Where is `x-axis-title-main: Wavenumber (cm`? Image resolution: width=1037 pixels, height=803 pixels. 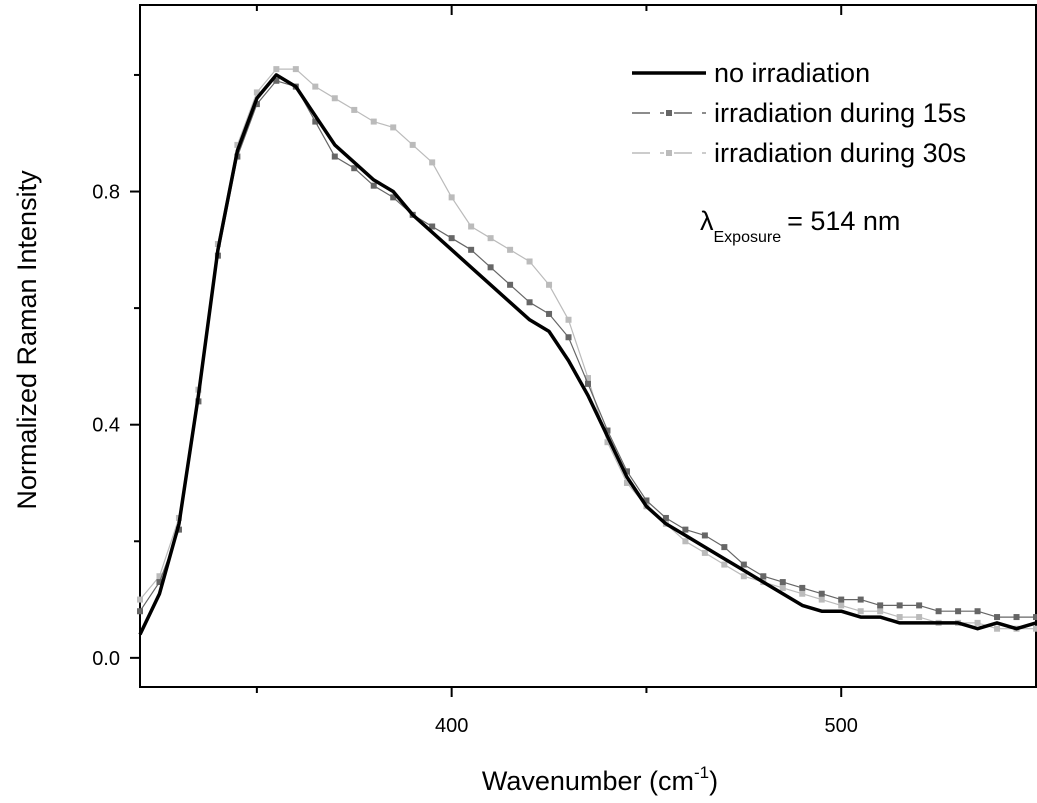 x-axis-title-main: Wavenumber (cm is located at coordinates (588, 781).